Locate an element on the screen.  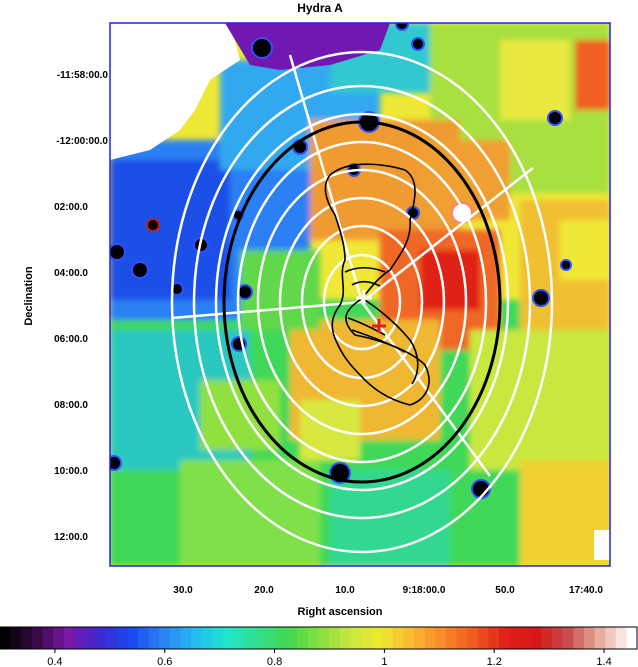
y-tick: 02:00.0 is located at coordinates (71, 207).